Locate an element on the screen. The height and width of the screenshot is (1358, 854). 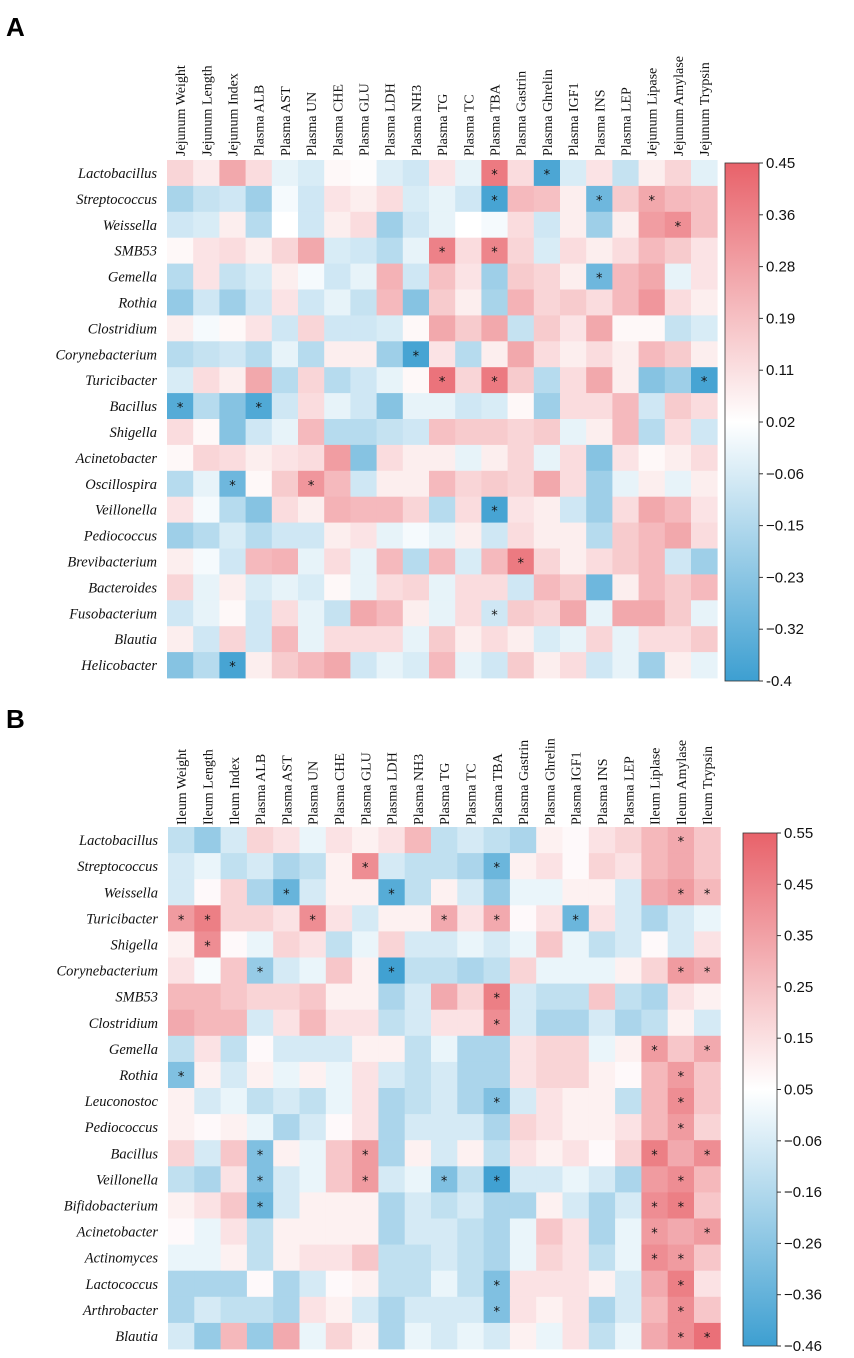
row-label: Bacillus is located at coordinates (133, 407).